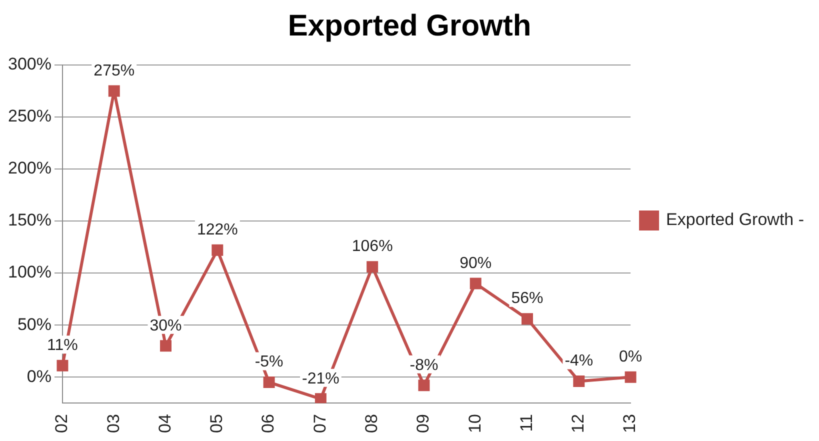  What do you see at coordinates (30, 272) in the screenshot?
I see `y-tick-label: 100%` at bounding box center [30, 272].